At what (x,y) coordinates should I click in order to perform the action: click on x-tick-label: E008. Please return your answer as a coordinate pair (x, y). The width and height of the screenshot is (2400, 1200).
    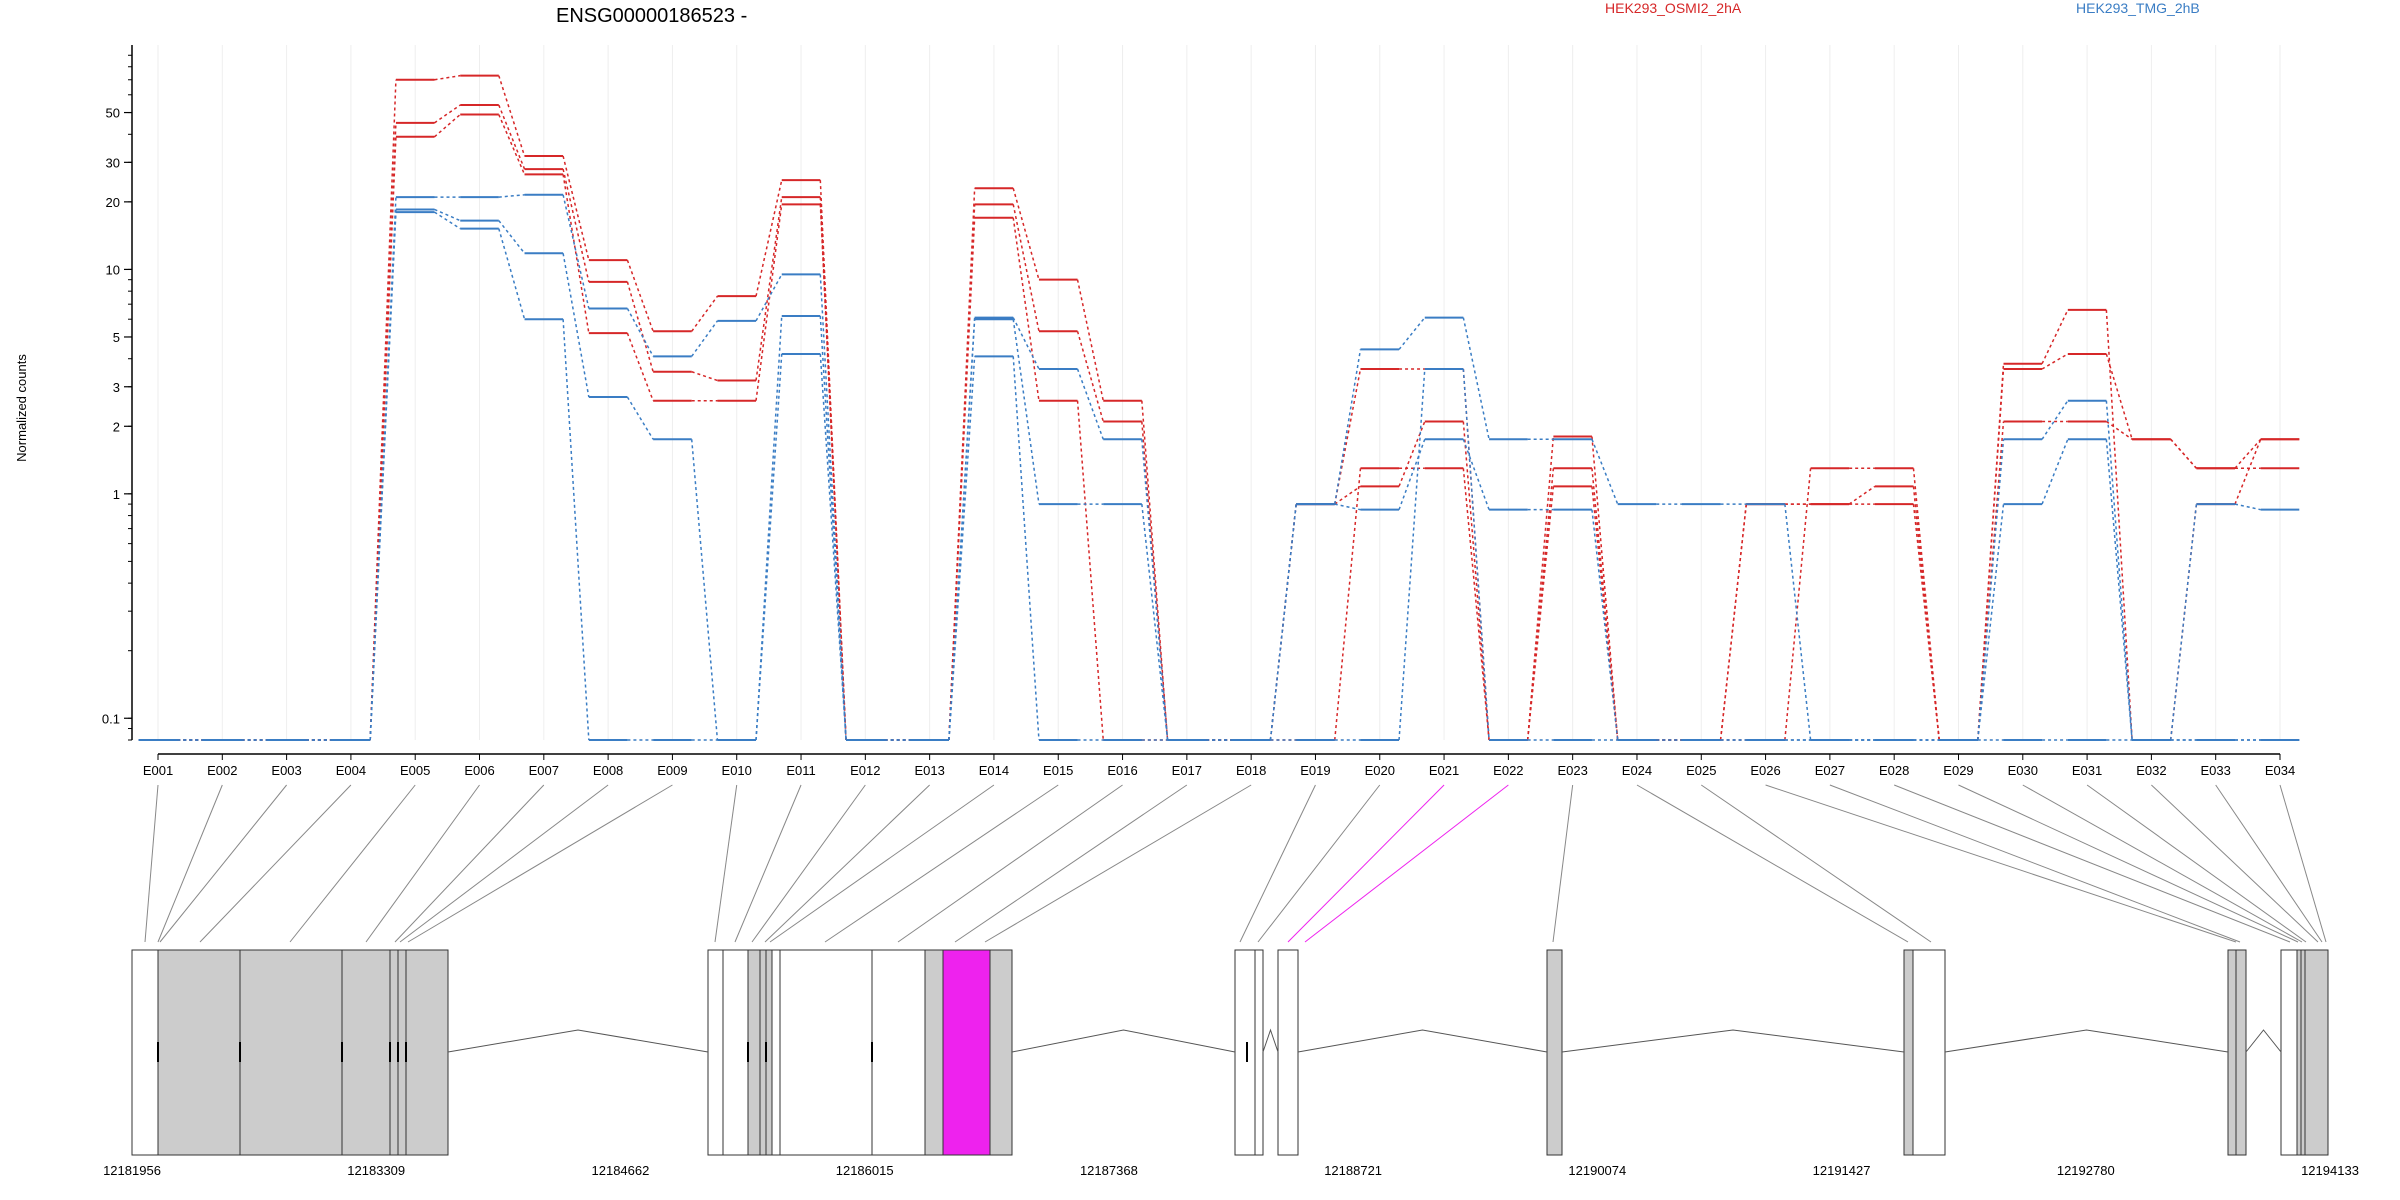
    Looking at the image, I should click on (608, 770).